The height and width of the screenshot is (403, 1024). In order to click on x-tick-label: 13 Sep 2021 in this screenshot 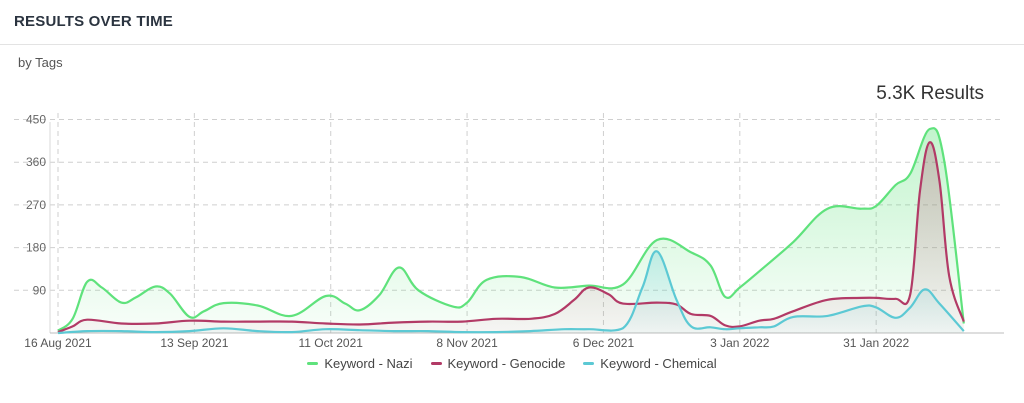, I will do `click(194, 343)`.